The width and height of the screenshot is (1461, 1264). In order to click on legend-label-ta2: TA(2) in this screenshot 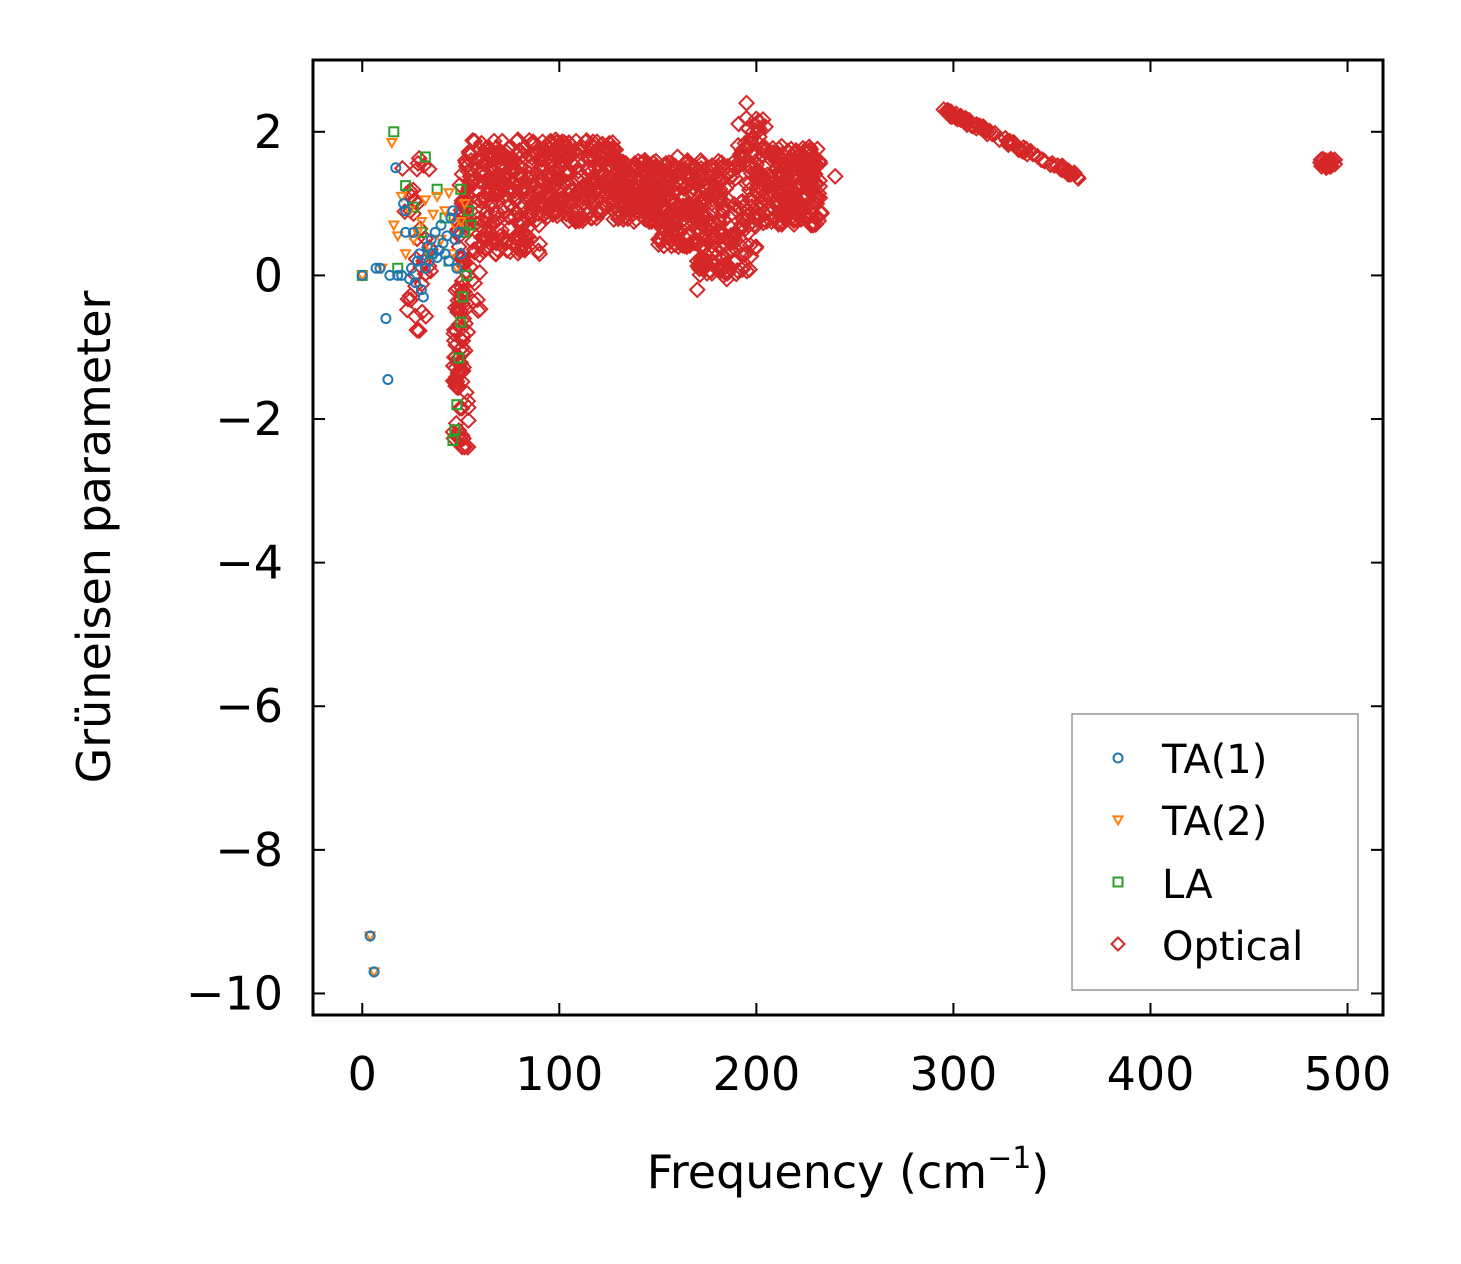, I will do `click(1214, 822)`.